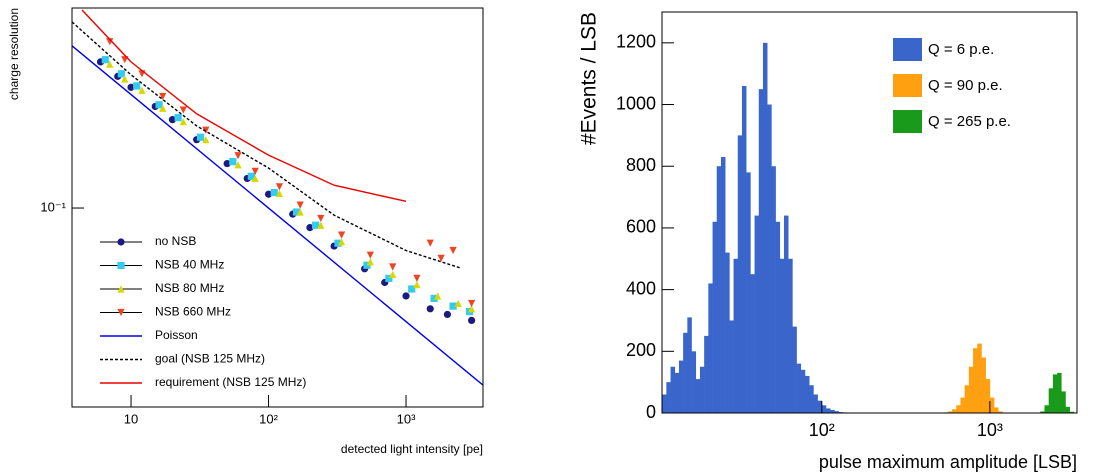  What do you see at coordinates (193, 312) in the screenshot?
I see `legend-label: NSB 660 MHz` at bounding box center [193, 312].